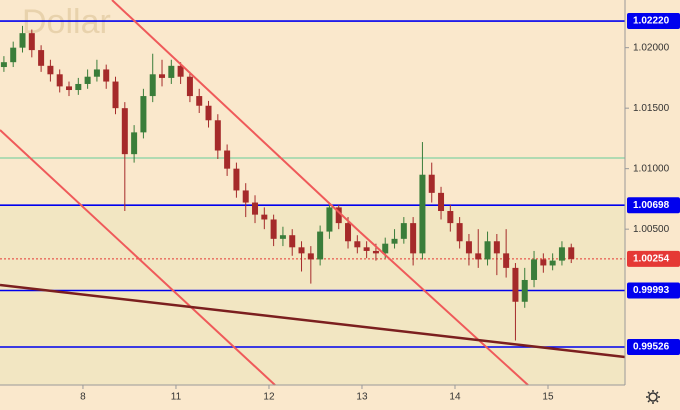  I want to click on x-tick-label: 12, so click(269, 397).